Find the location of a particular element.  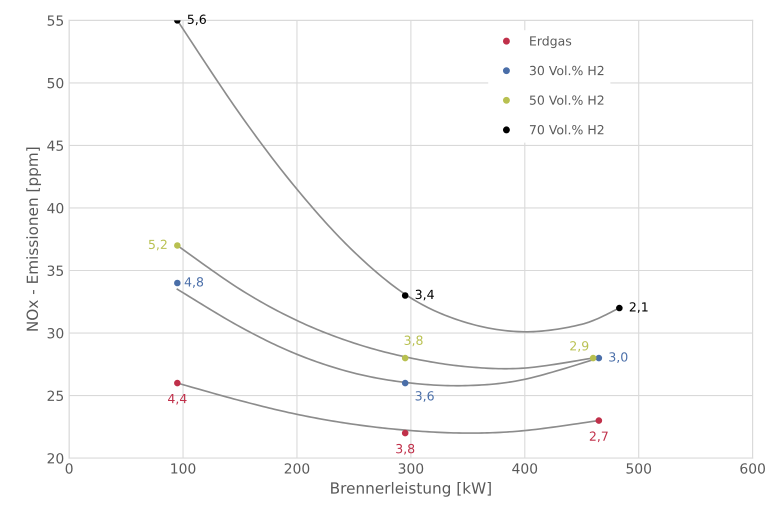

annotation: 4,4 is located at coordinates (177, 399).